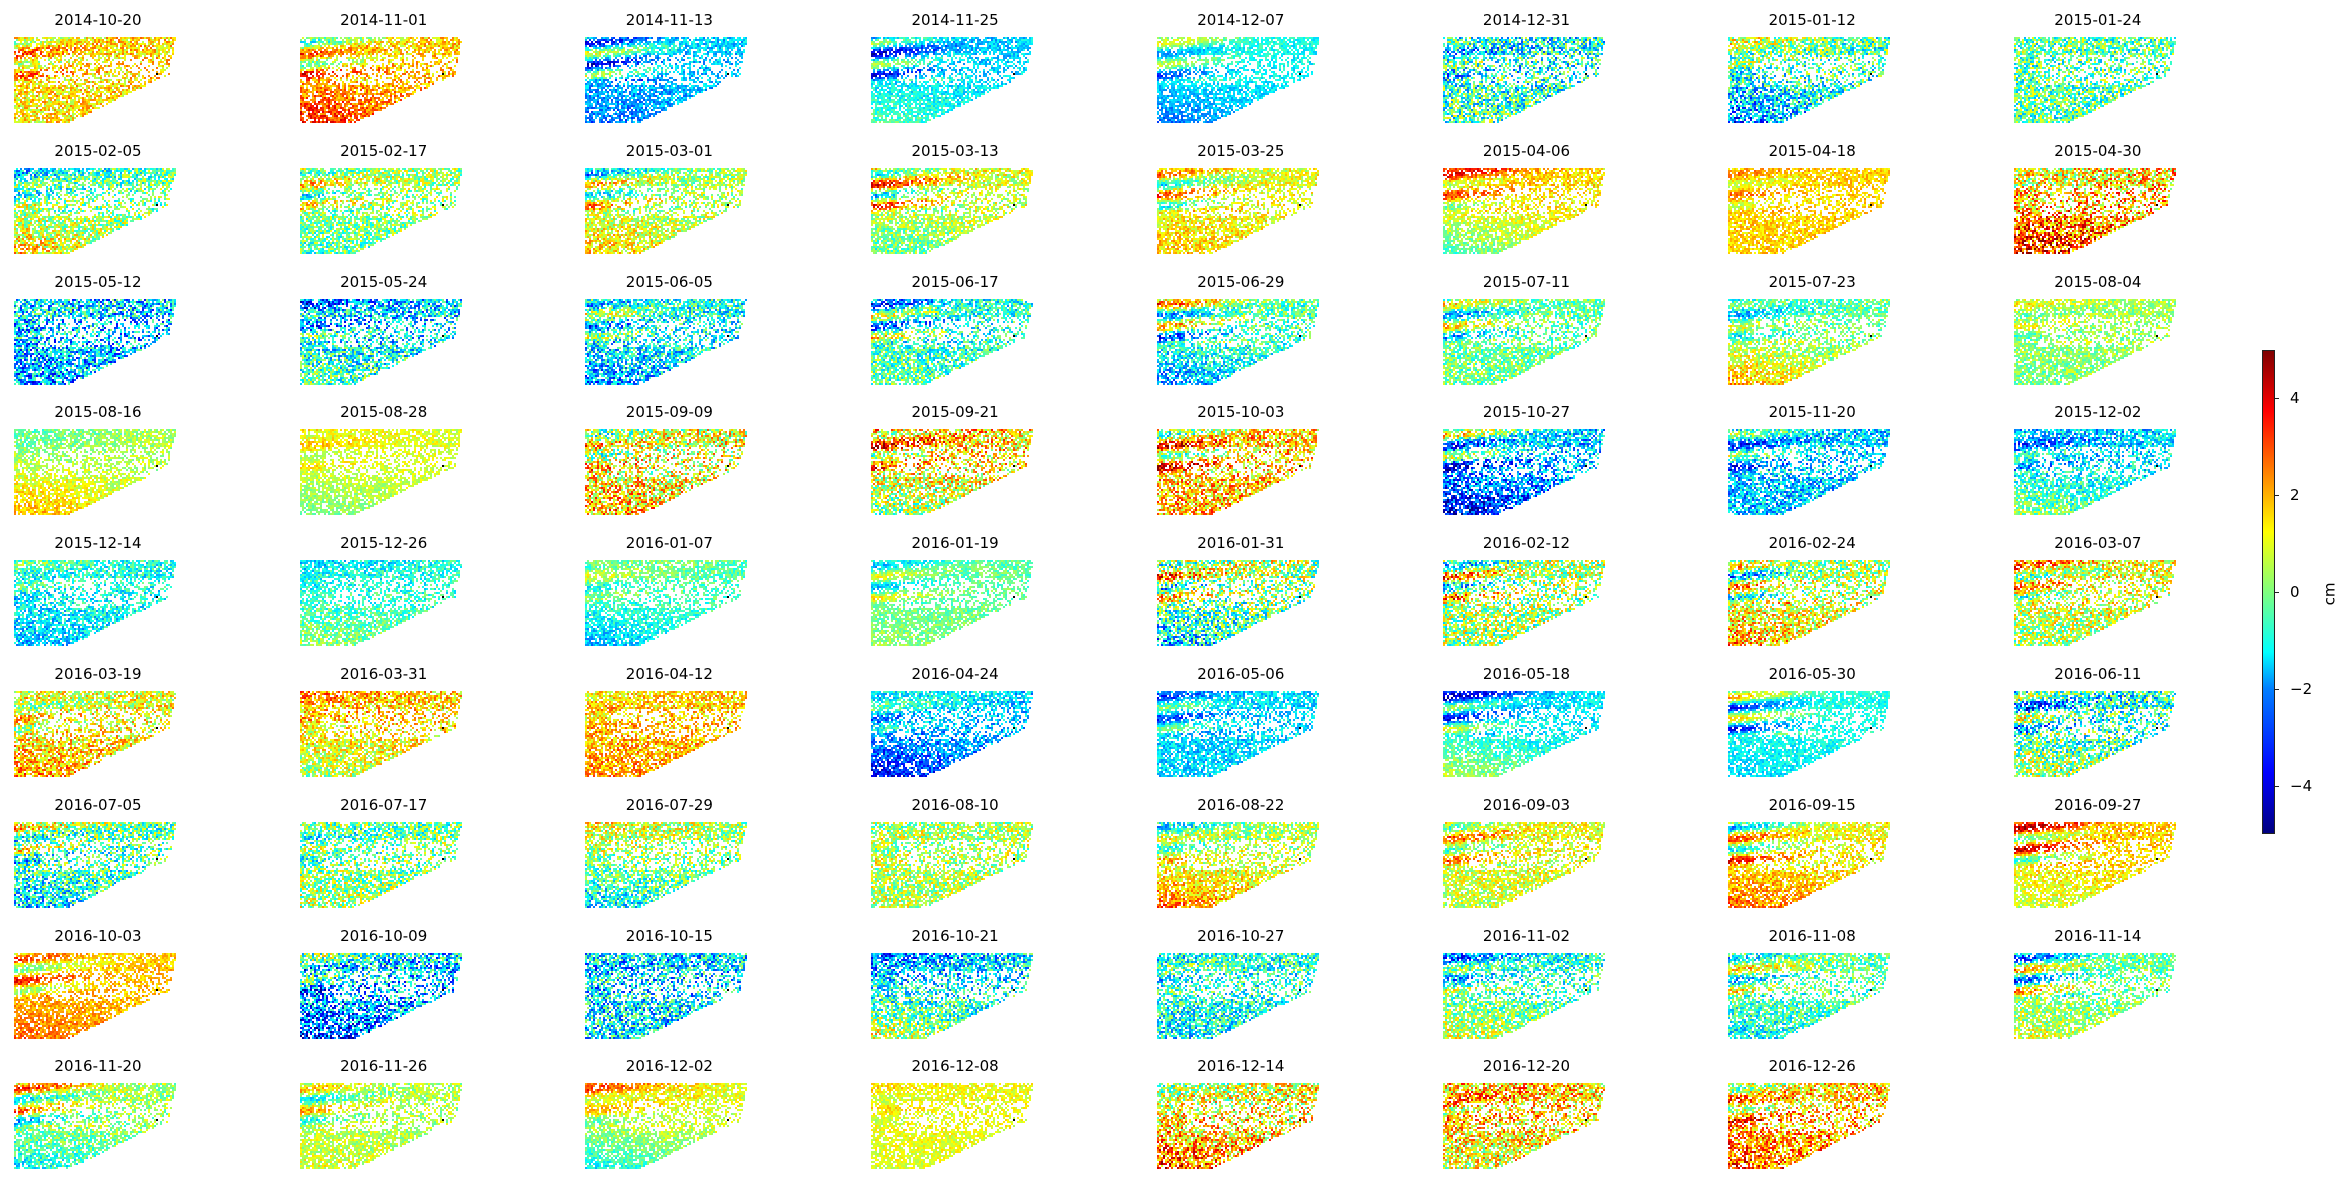  I want to click on panel-title: 2016-01-07, so click(669, 543).